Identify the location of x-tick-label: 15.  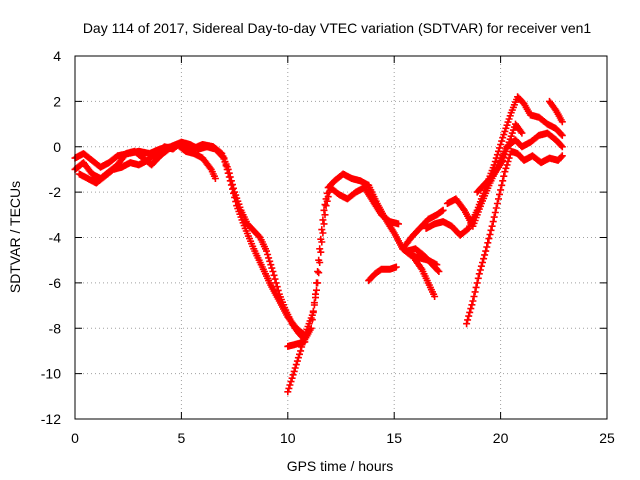
(394, 438).